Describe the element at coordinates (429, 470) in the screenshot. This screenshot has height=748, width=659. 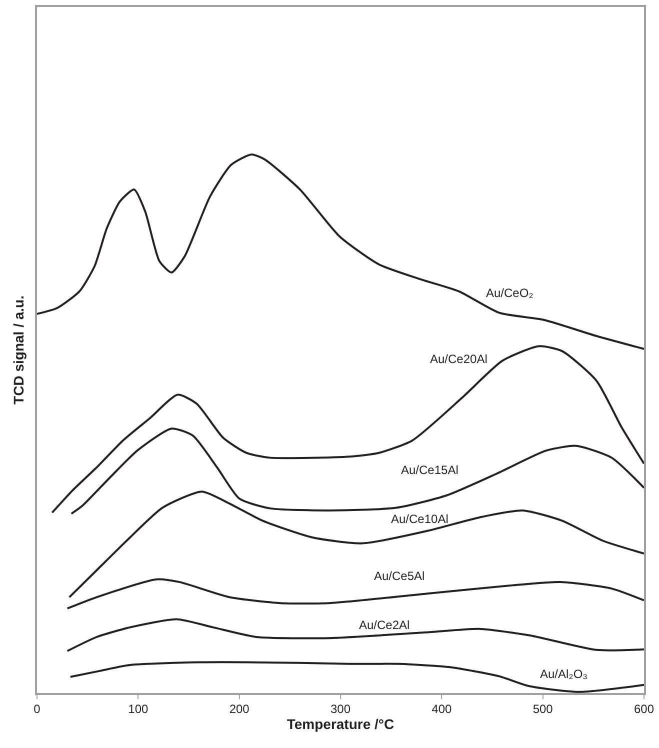
I see `series-label: Au/Ce15Al` at that location.